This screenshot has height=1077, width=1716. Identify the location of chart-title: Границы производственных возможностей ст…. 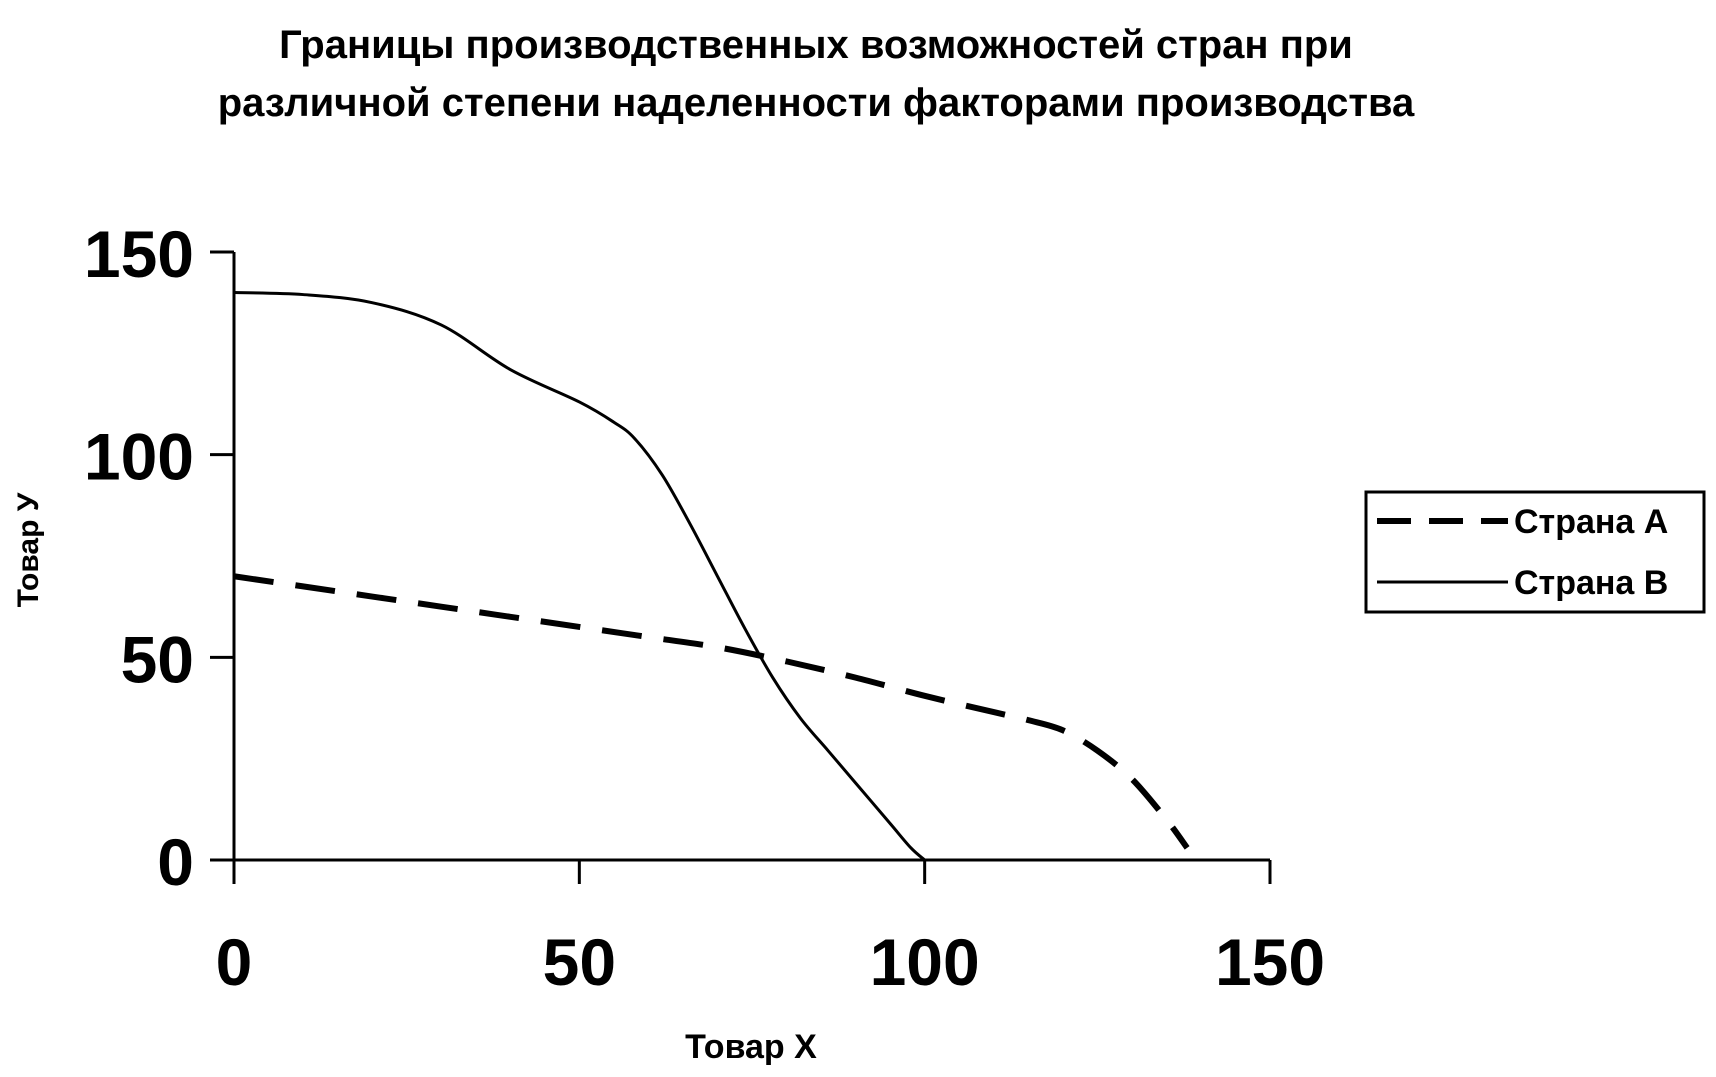
(816, 74).